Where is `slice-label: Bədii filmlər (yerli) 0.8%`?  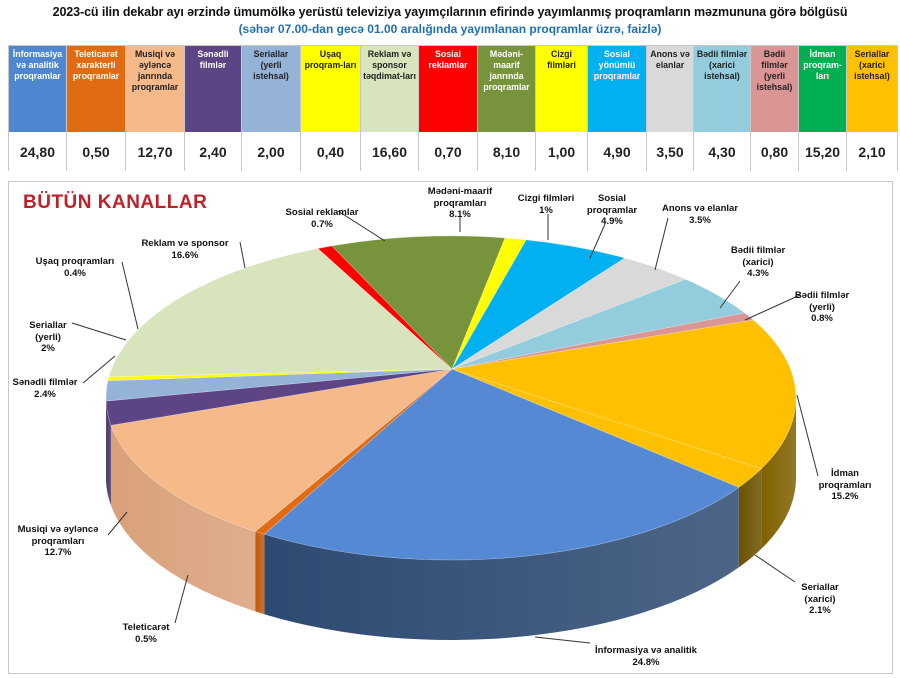
slice-label: Bədii filmlər (yerli) 0.8% is located at coordinates (822, 307).